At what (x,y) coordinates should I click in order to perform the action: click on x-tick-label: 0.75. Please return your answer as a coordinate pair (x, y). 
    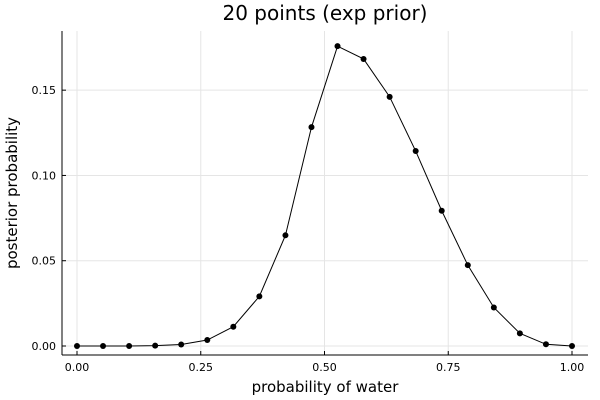
    Looking at the image, I should click on (448, 367).